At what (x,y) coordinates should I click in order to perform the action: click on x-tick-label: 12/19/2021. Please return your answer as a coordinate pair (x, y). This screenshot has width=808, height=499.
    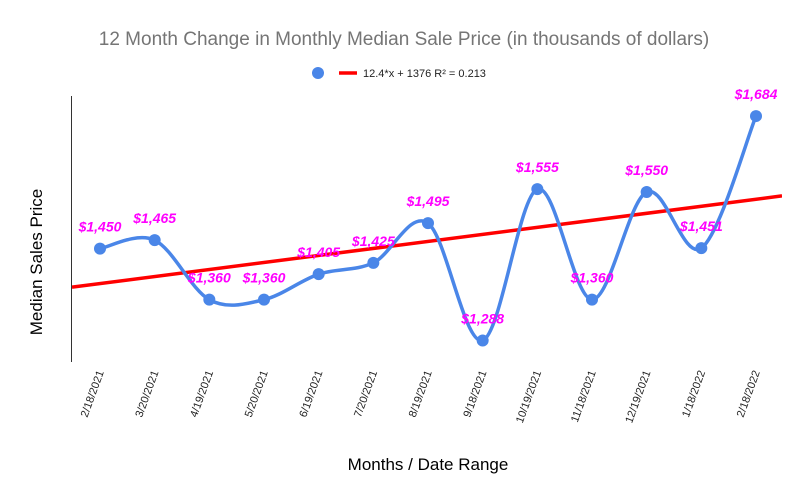
    Looking at the image, I should click on (638, 397).